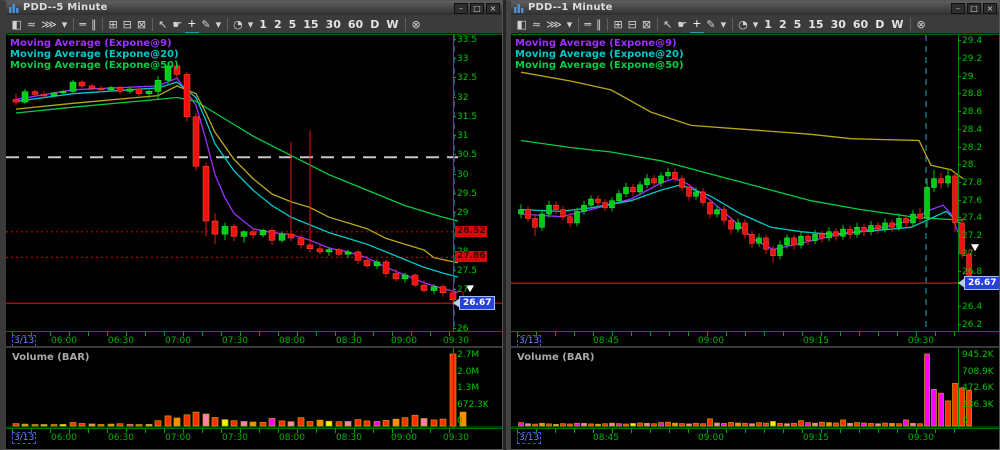 The image size is (1000, 450). What do you see at coordinates (51, 357) in the screenshot?
I see `volume-label: Volume (BAR)` at bounding box center [51, 357].